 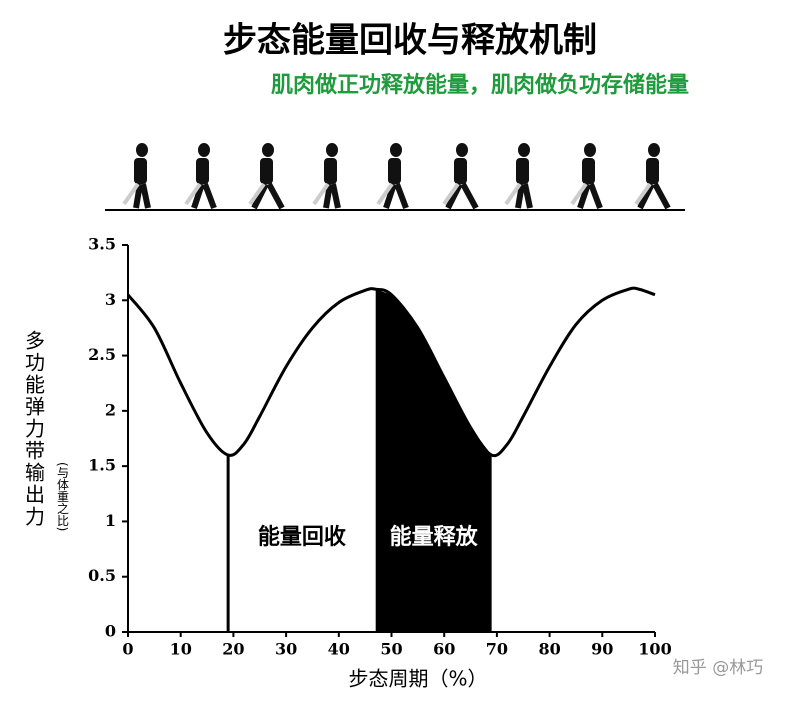 I want to click on x-tick-label: 0, so click(x=127, y=649).